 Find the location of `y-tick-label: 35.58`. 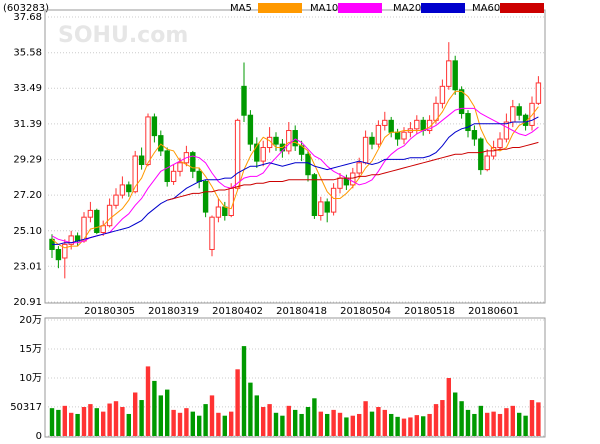

y-tick-label: 35.58 is located at coordinates (27, 53).